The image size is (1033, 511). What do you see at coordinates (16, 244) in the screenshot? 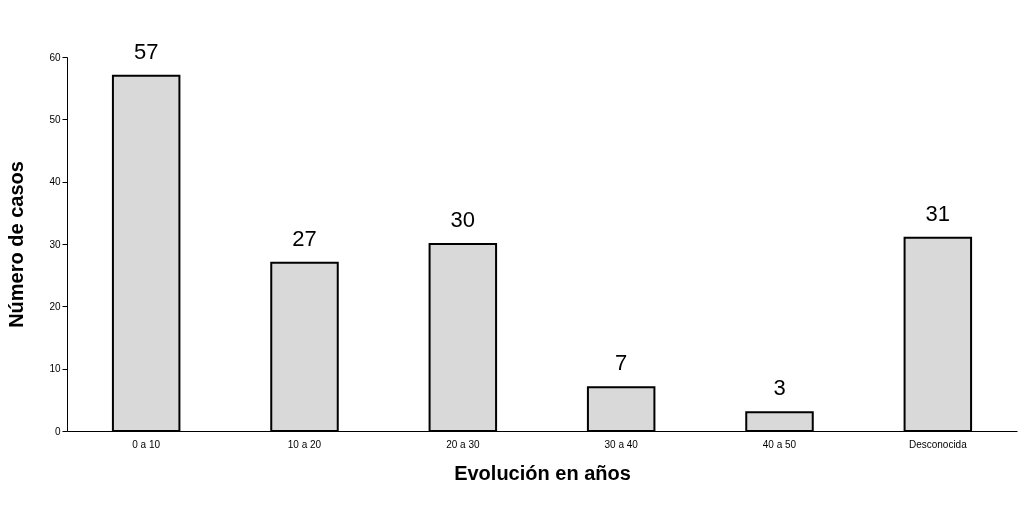
I see `y-axis-title: Número de casos` at bounding box center [16, 244].